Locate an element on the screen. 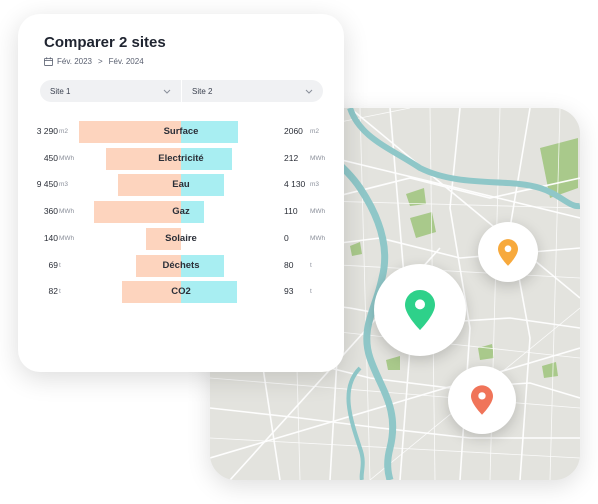  site1-value: 9 450 is located at coordinates (47, 184).